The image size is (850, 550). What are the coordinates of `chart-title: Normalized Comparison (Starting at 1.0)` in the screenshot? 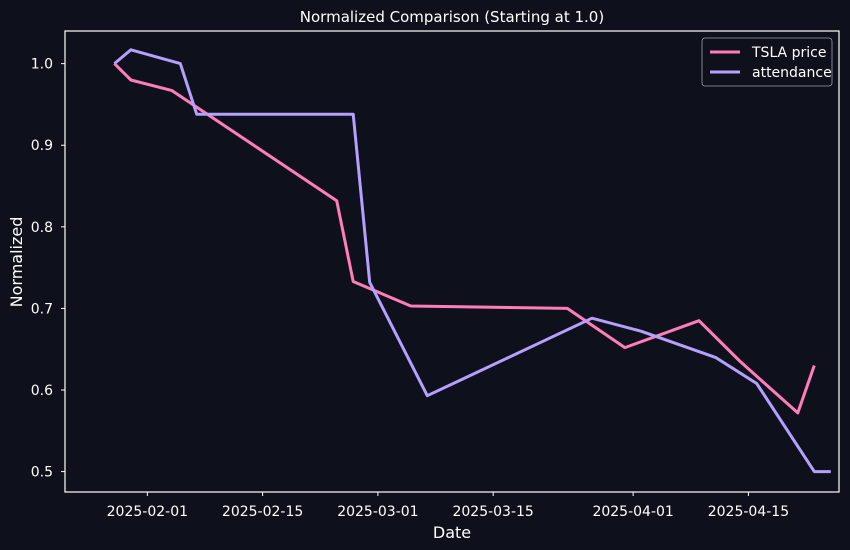 It's located at (452, 17).